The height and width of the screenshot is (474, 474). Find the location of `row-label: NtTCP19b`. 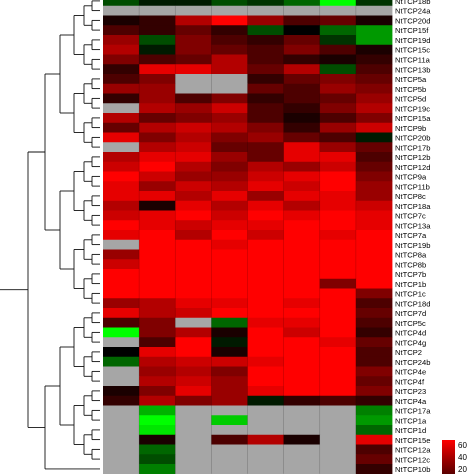

row-label: NtTCP19b is located at coordinates (412, 245).